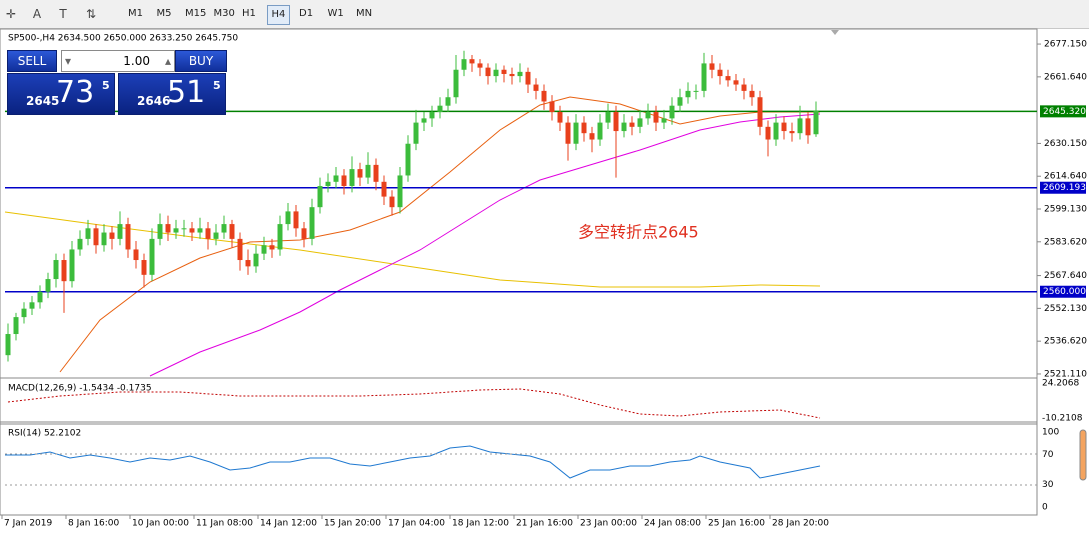 The height and width of the screenshot is (537, 1089). Describe the element at coordinates (154, 101) in the screenshot. I see `ask-big: 2646` at that location.